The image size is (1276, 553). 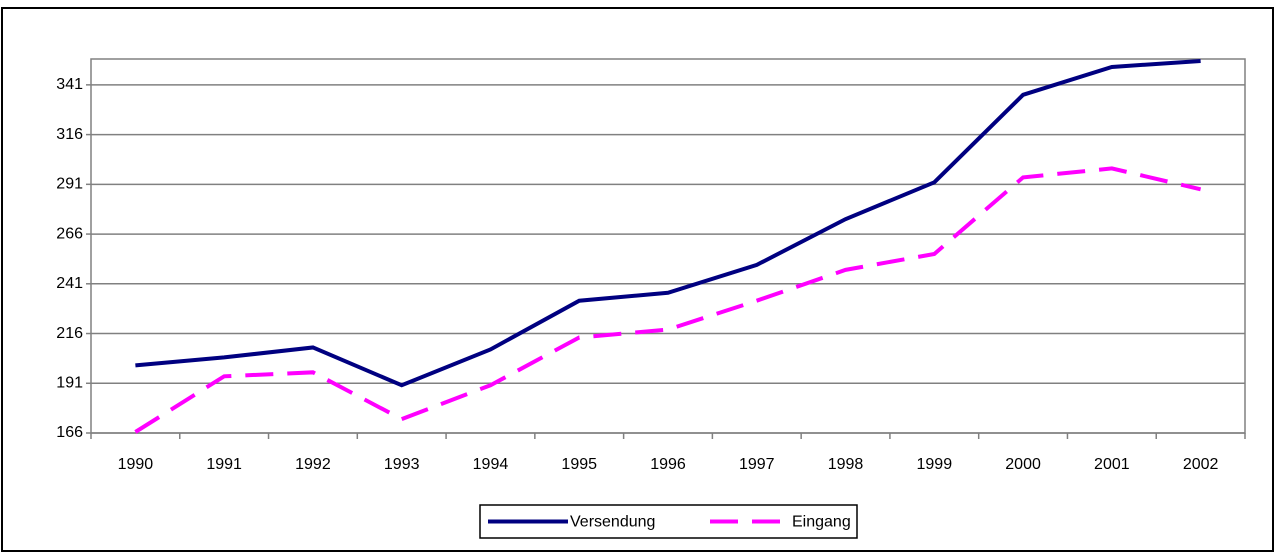 What do you see at coordinates (579, 464) in the screenshot?
I see `x-tick-label: 1995` at bounding box center [579, 464].